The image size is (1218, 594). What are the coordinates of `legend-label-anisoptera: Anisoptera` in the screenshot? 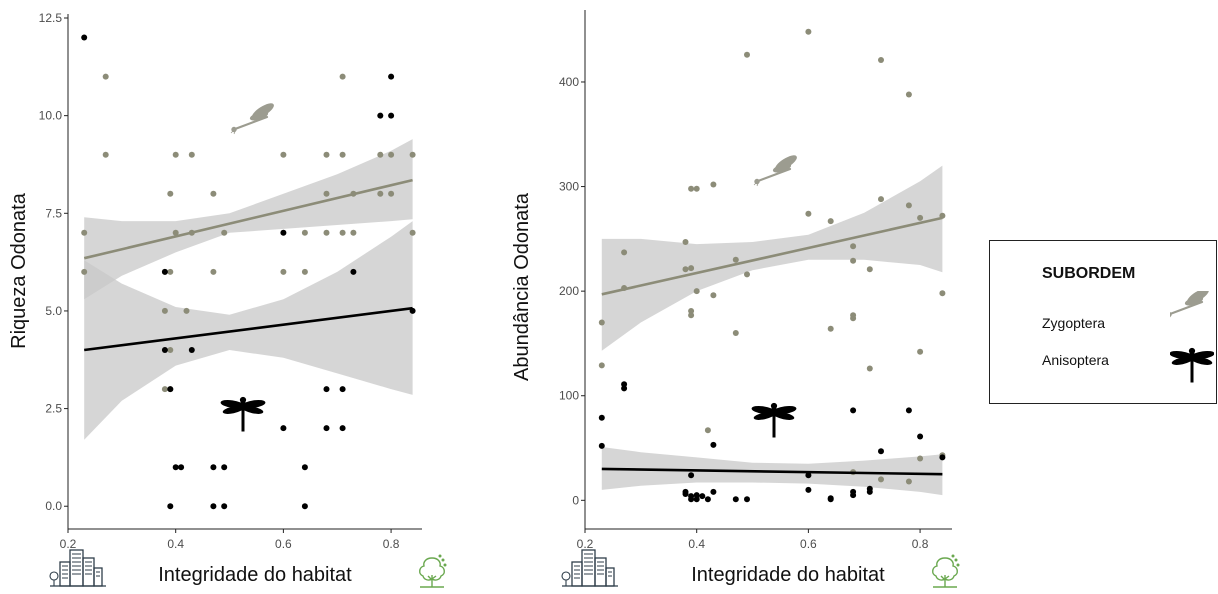 It's located at (1075, 360).